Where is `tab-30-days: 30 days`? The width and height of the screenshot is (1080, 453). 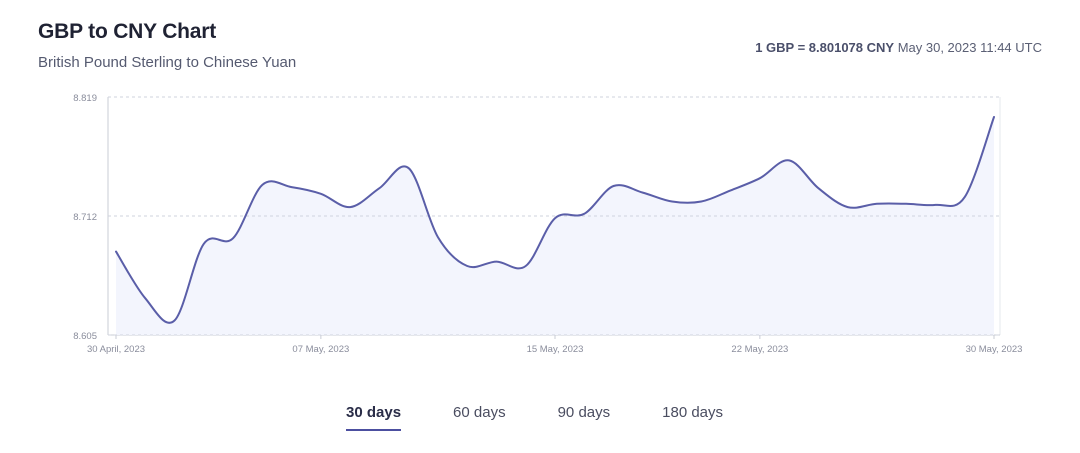 tab-30-days: 30 days is located at coordinates (374, 417).